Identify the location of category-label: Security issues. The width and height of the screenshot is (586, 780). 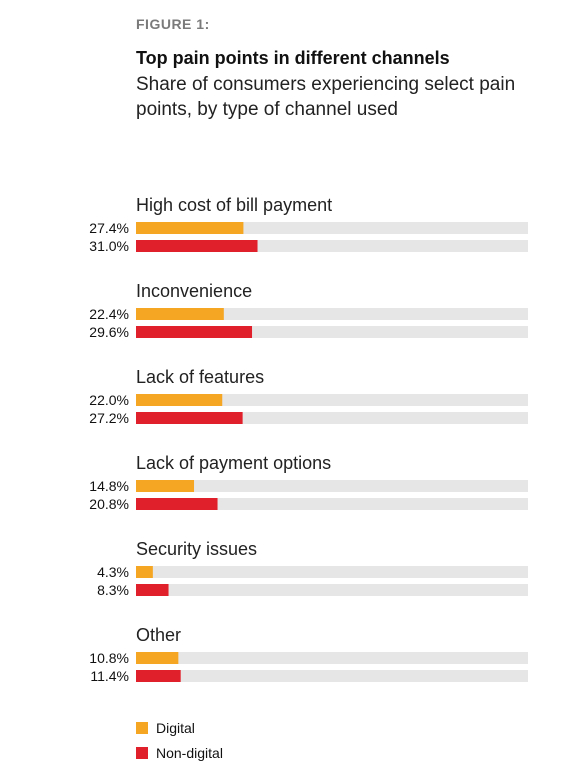
(196, 549).